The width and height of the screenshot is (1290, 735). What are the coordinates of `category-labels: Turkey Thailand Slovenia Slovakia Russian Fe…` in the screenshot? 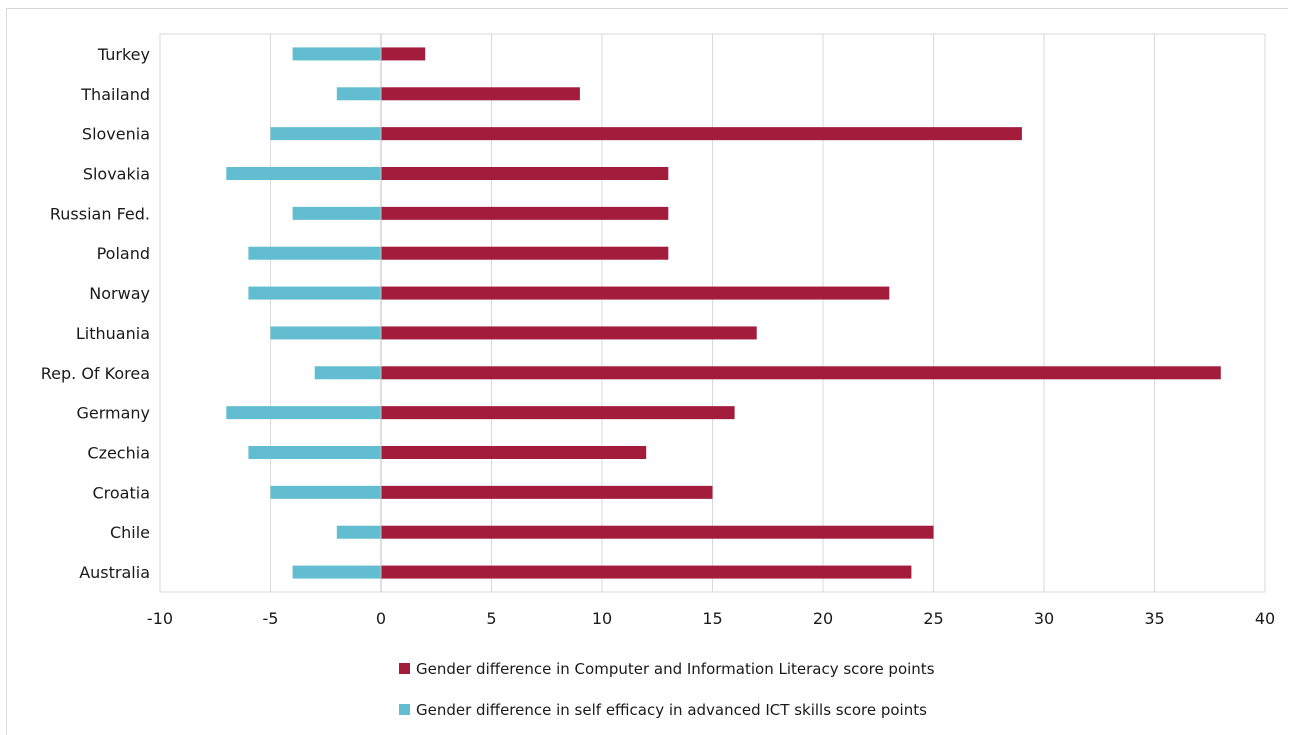 It's located at (95, 313).